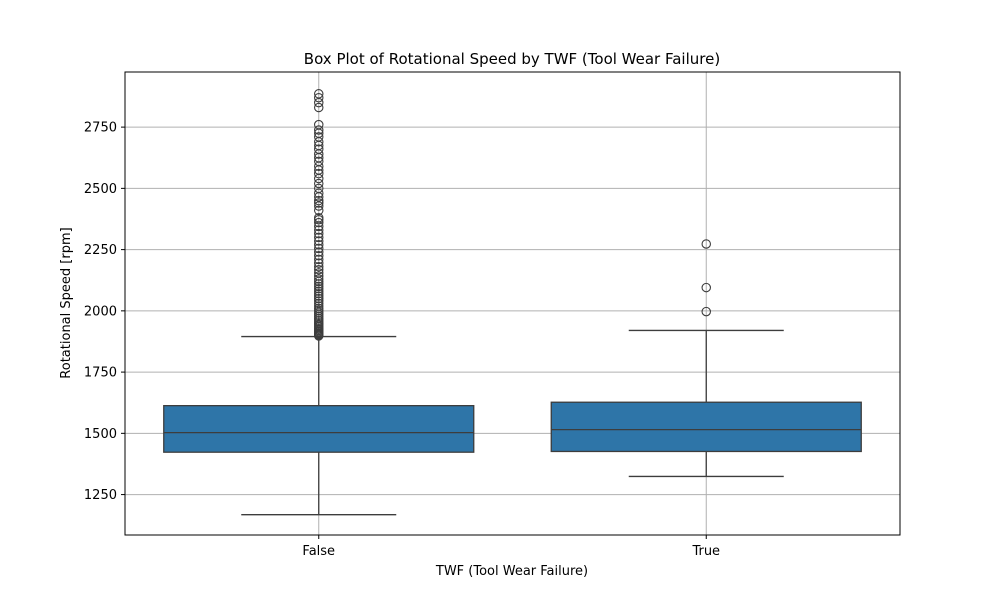 The image size is (1000, 600). I want to click on y-tick-label: 2500, so click(100, 189).